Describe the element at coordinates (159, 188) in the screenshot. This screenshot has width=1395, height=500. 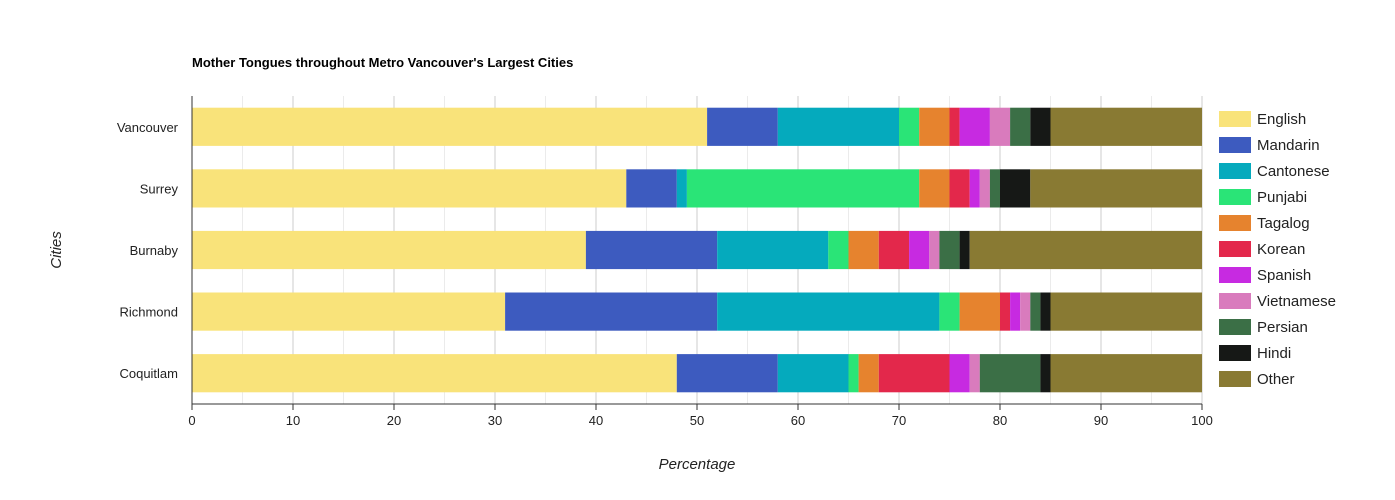
I see `y-tick-label: Surrey` at that location.